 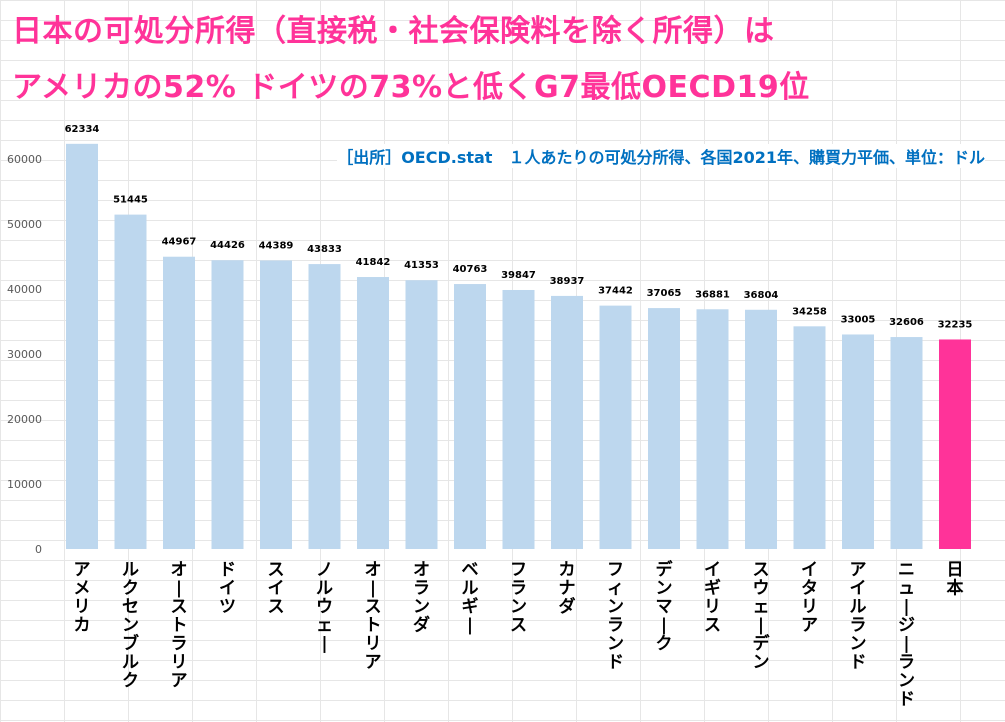 I want to click on y-tick-label: 10000, so click(x=24, y=484).